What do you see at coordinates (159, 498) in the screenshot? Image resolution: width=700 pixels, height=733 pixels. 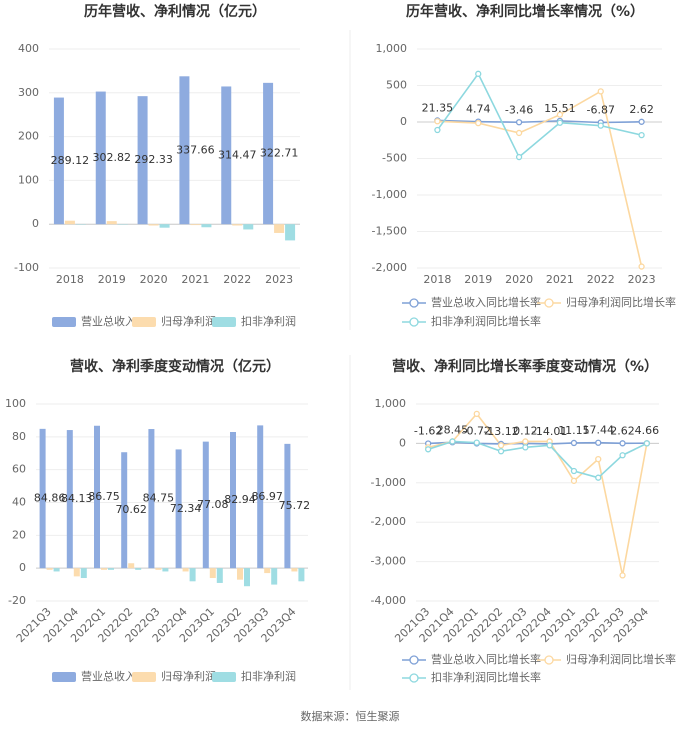 I see `data-label: 84.75` at bounding box center [159, 498].